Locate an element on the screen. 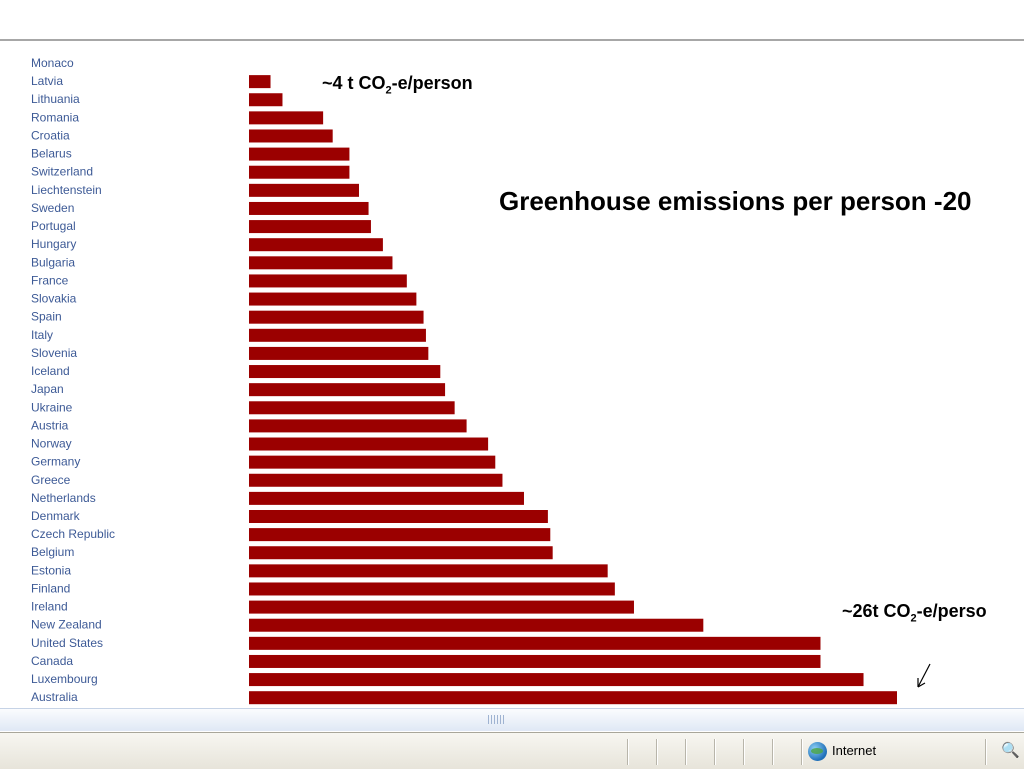  globe-icon is located at coordinates (817, 751).